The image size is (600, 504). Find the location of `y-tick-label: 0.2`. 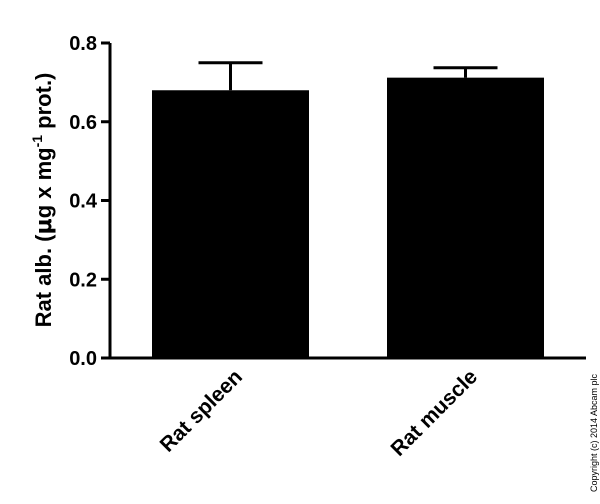

y-tick-label: 0.2 is located at coordinates (83, 280).